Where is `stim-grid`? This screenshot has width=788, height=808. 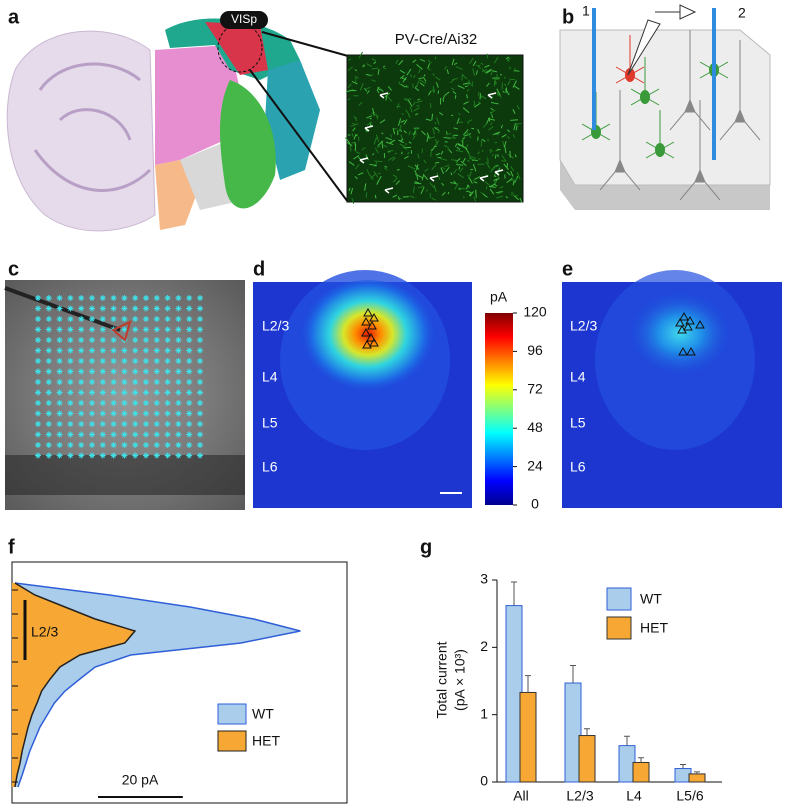
stim-grid is located at coordinates (119, 377).